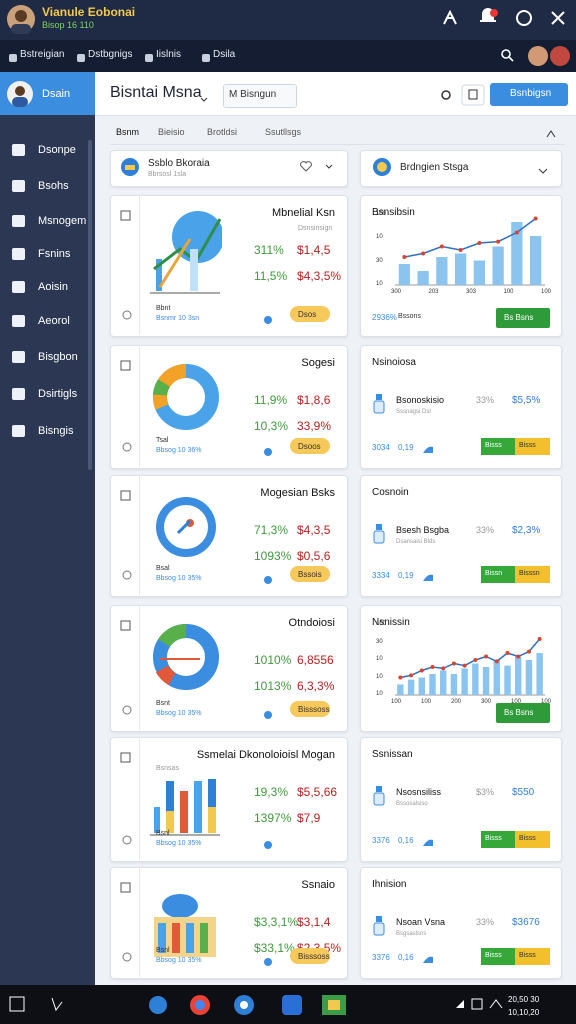  What do you see at coordinates (56, 431) in the screenshot?
I see `sidebar-item: Bisngis` at bounding box center [56, 431].